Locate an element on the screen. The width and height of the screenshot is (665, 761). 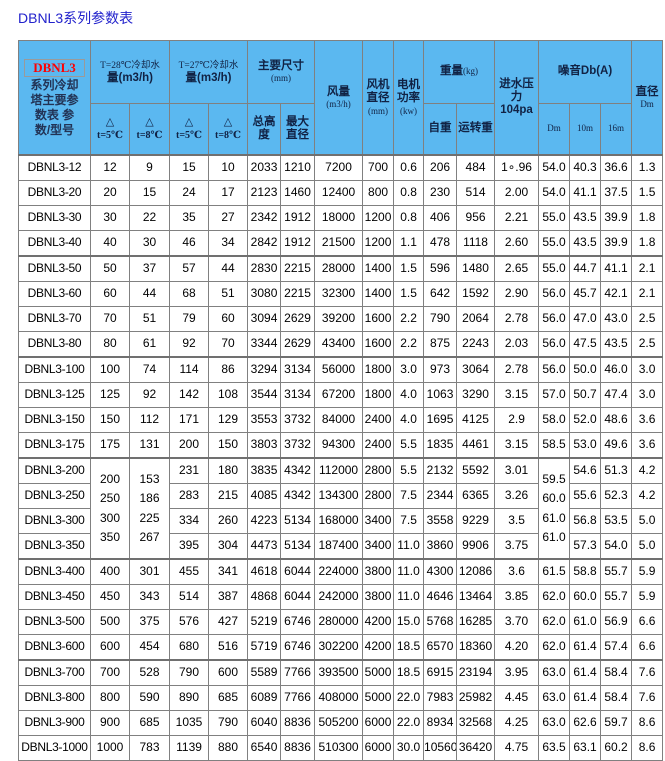
cell-self-weight: 6570 is located at coordinates (440, 647).